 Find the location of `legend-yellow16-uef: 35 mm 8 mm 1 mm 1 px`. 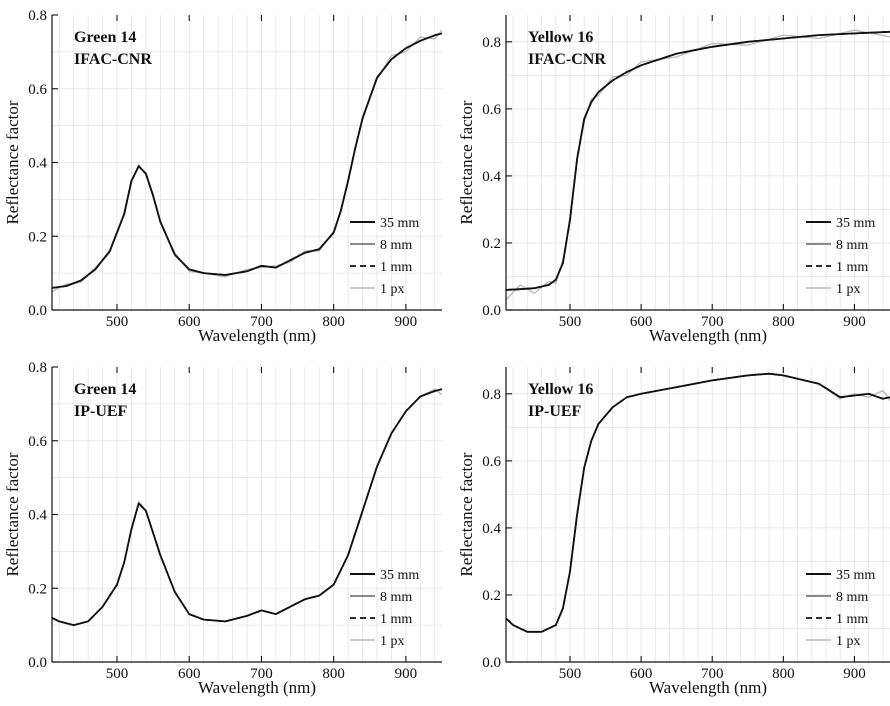

legend-yellow16-uef: 35 mm 8 mm 1 mm 1 px is located at coordinates (840, 608).